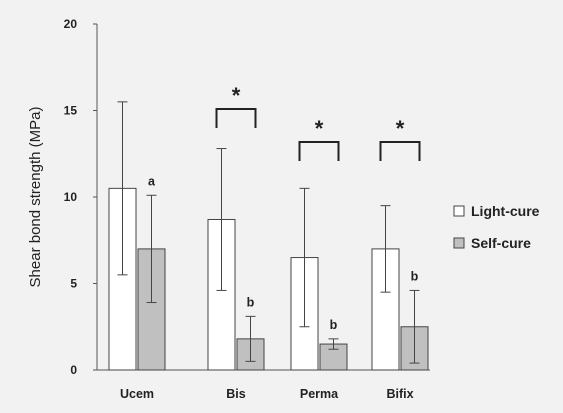 Image resolution: width=563 pixels, height=413 pixels. I want to click on y-tick-label: 20, so click(71, 24).